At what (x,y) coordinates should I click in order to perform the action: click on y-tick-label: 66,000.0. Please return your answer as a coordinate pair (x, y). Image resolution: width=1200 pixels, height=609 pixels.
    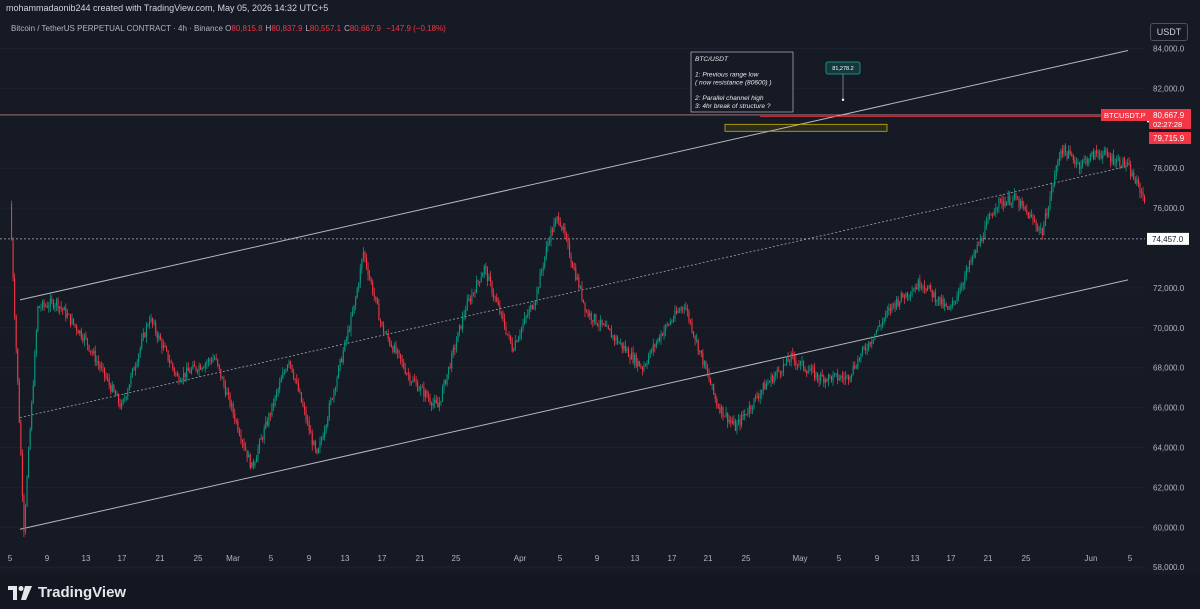
    Looking at the image, I should click on (1169, 408).